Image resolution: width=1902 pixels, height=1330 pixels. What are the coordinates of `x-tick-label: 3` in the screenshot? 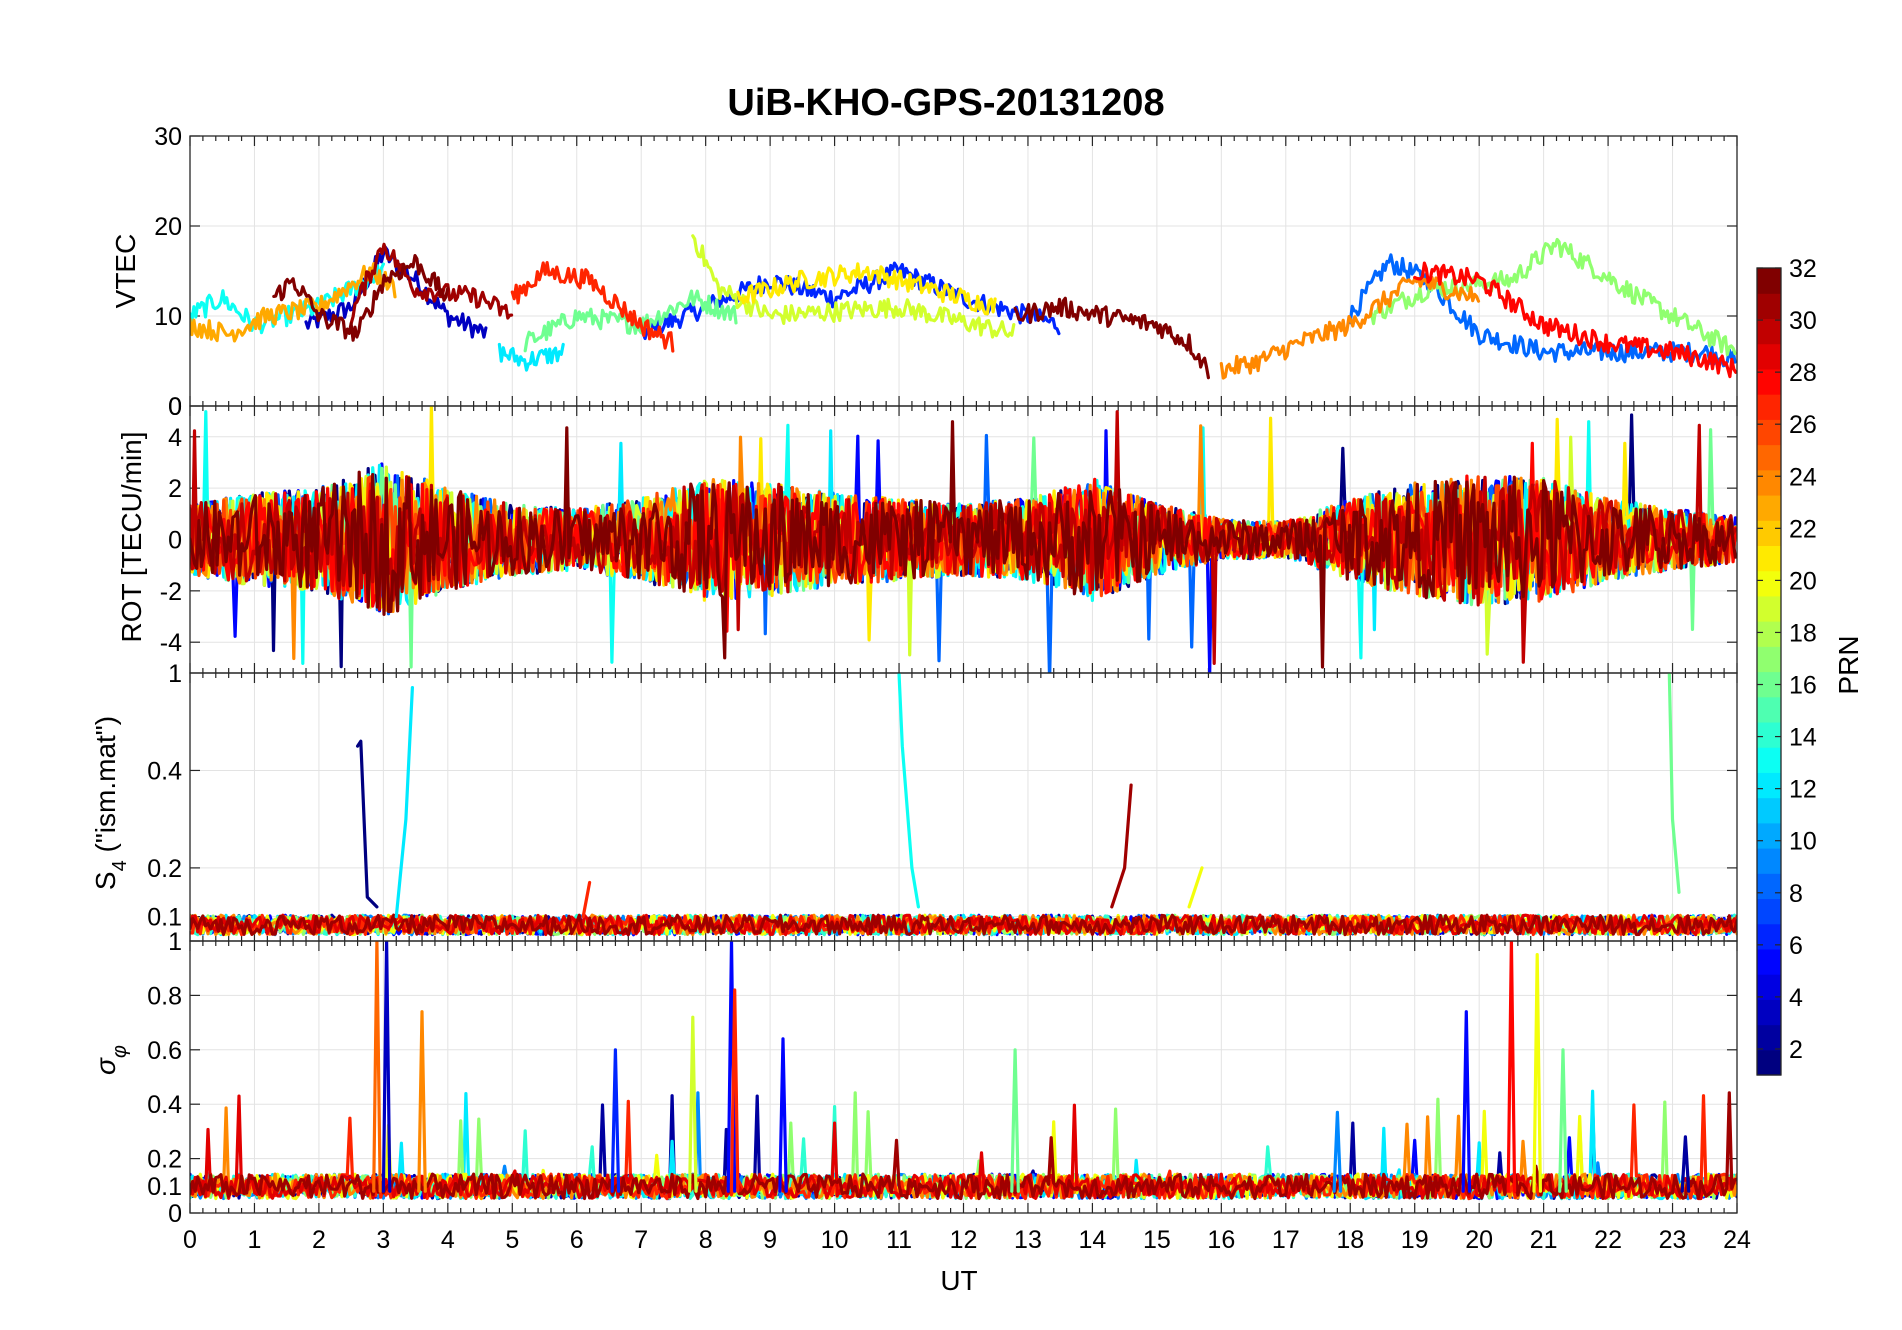 It's located at (383, 1240).